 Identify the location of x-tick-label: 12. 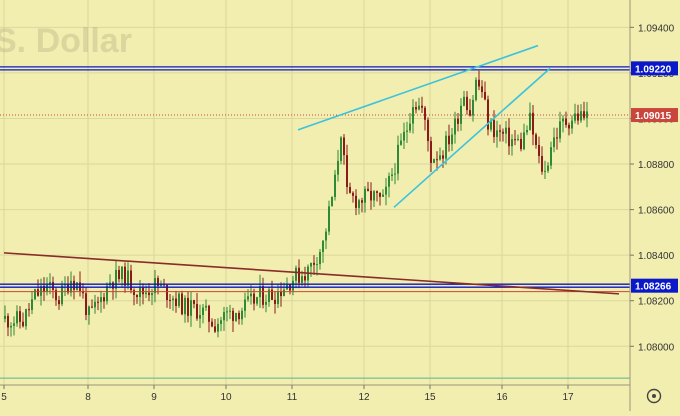
(364, 397).